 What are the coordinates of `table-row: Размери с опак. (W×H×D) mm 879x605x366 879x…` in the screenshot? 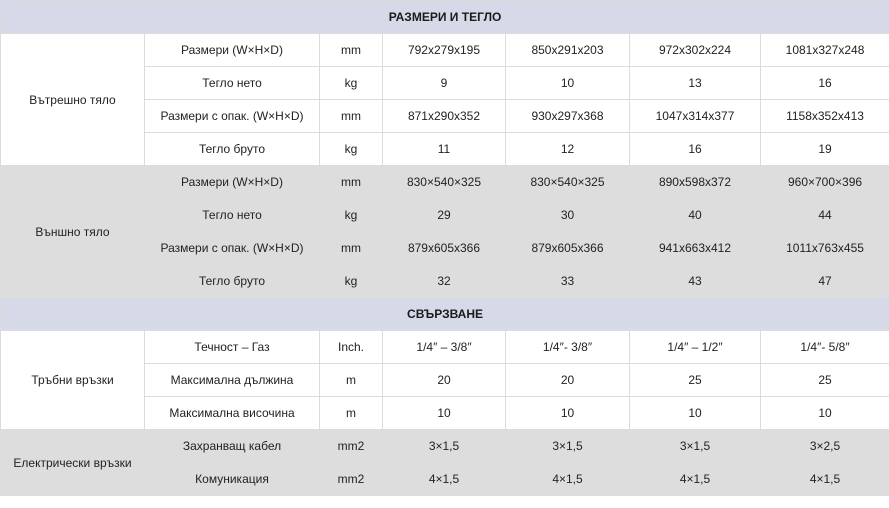 It's located at (445, 248).